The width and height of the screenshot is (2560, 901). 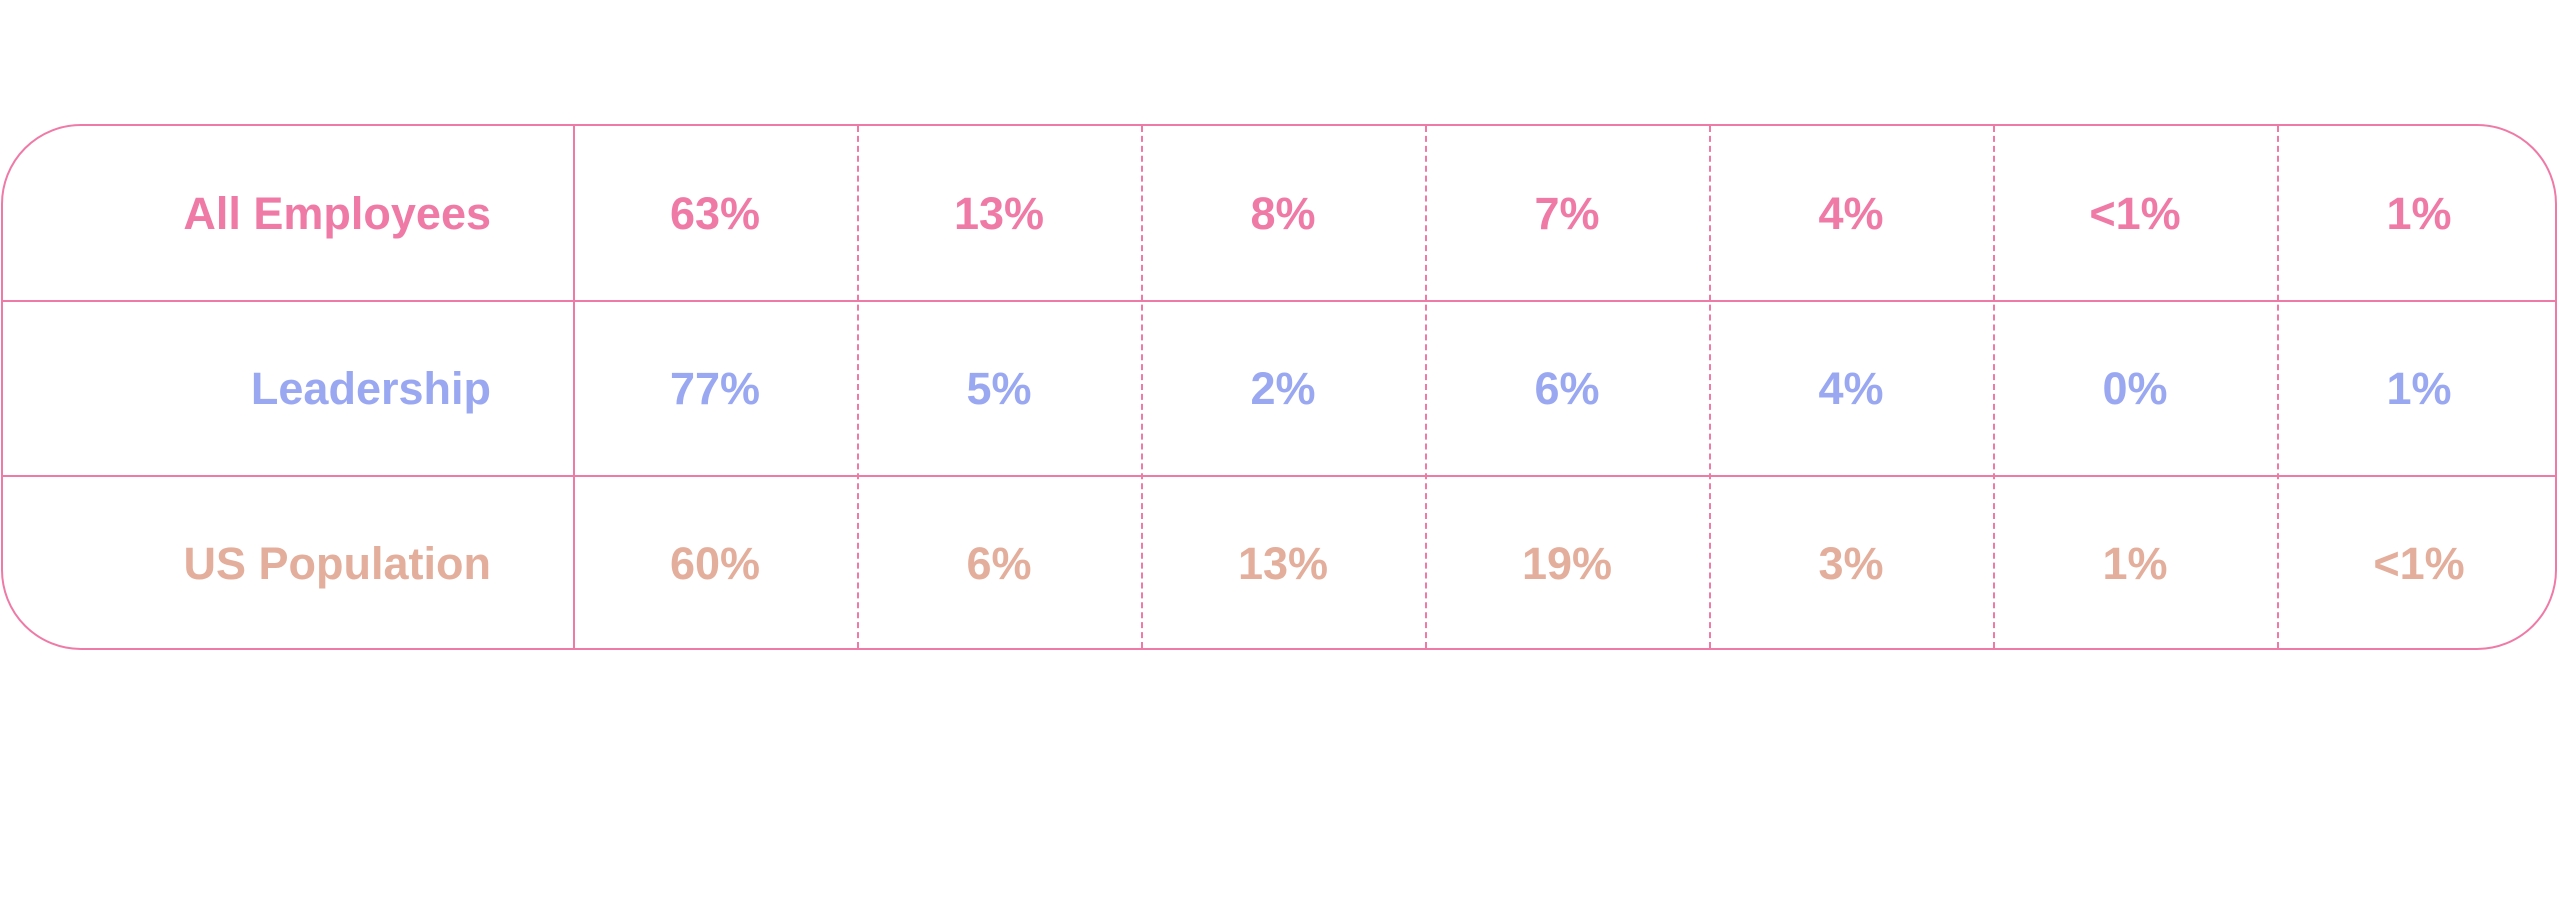 I want to click on row-label: All Employees, so click(x=337, y=213).